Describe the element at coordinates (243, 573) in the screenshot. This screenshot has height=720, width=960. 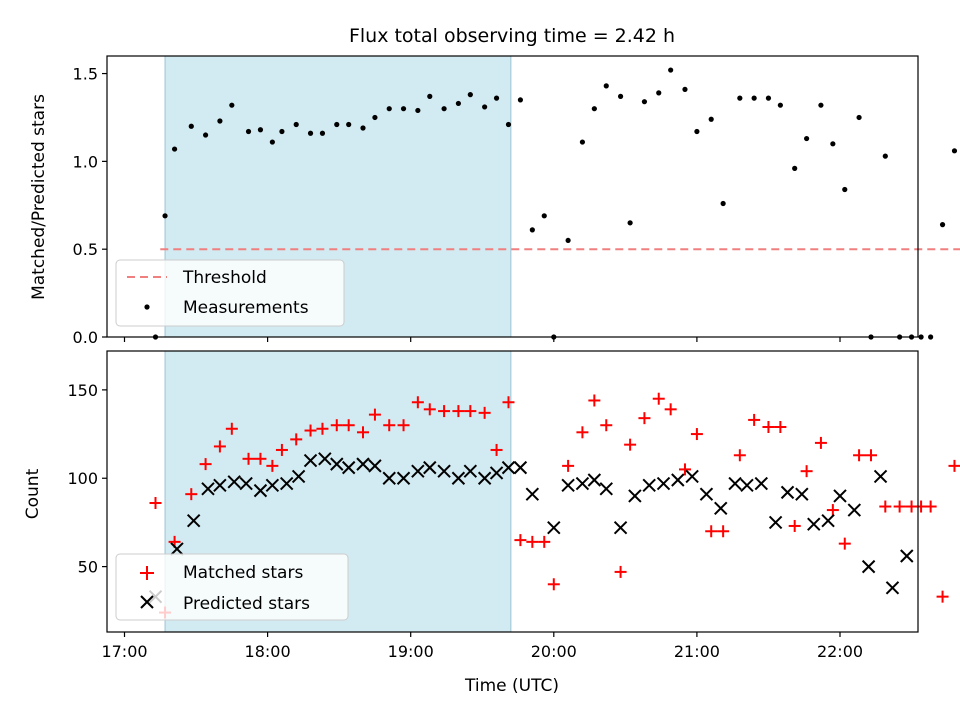
I see `legend-matched-label: Matched stars` at that location.